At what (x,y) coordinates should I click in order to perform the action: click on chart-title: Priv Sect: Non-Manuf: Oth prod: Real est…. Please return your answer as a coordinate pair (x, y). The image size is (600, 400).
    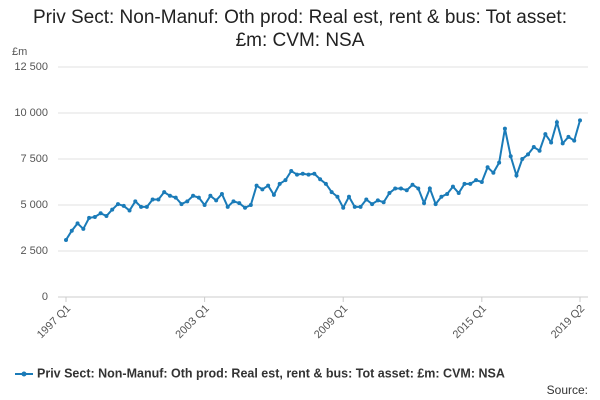
    Looking at the image, I should click on (299, 29).